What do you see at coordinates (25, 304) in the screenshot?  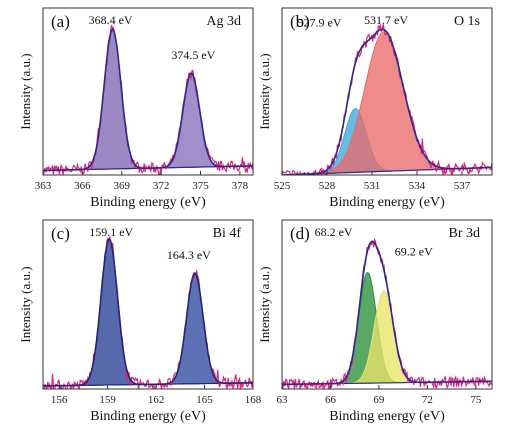 I see `y-axis-label-c: Intensity (a.u.)` at bounding box center [25, 304].